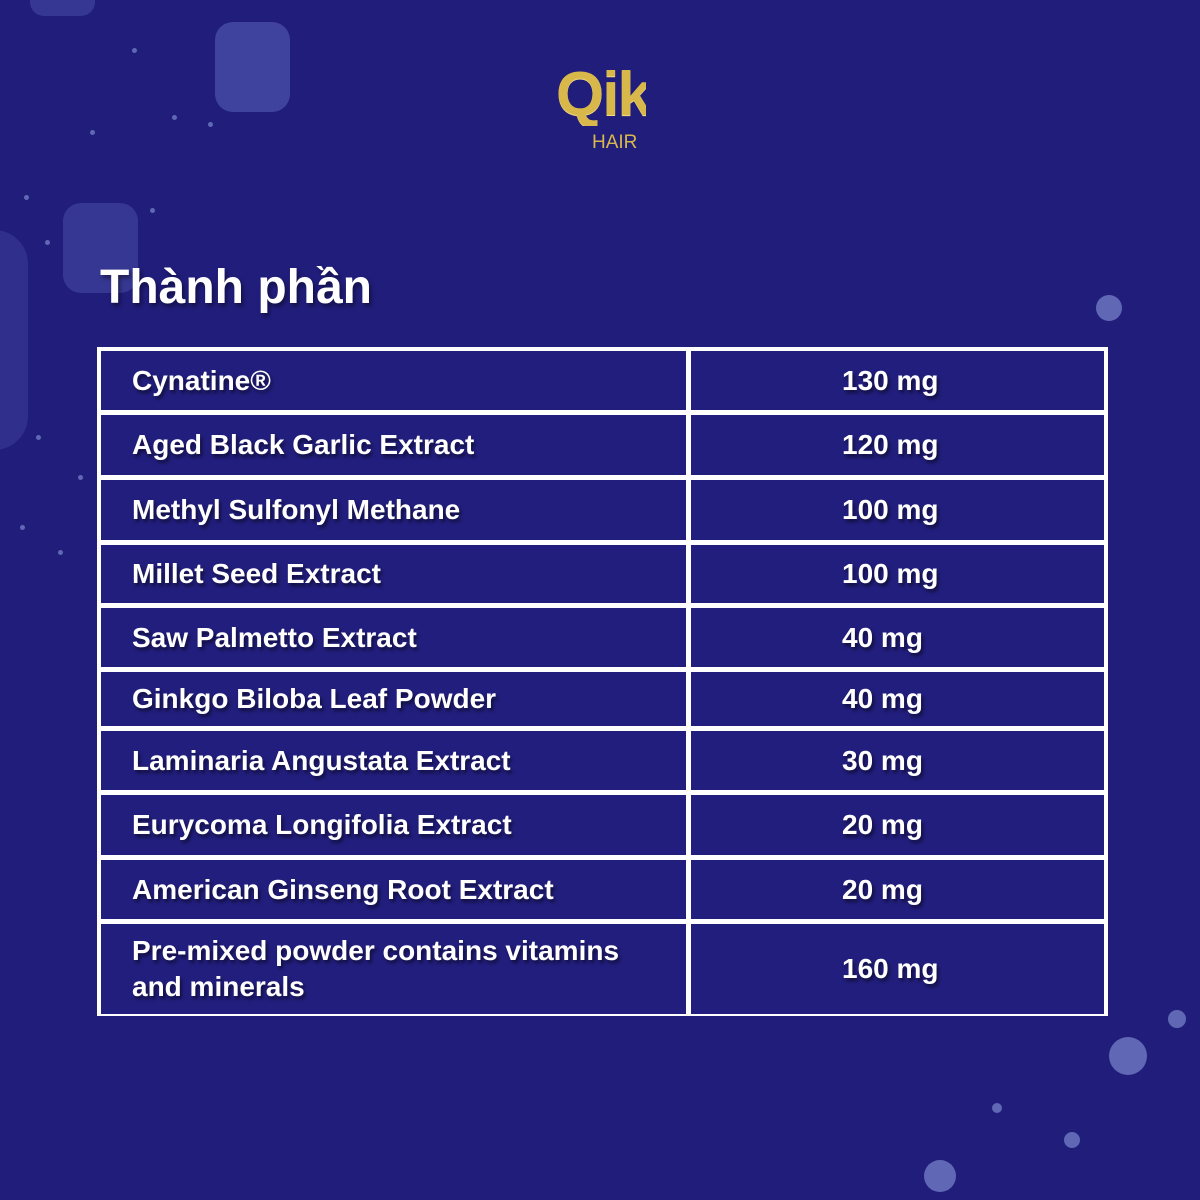 The height and width of the screenshot is (1200, 1200). I want to click on ingredient-name: Cynatine®, so click(393, 380).